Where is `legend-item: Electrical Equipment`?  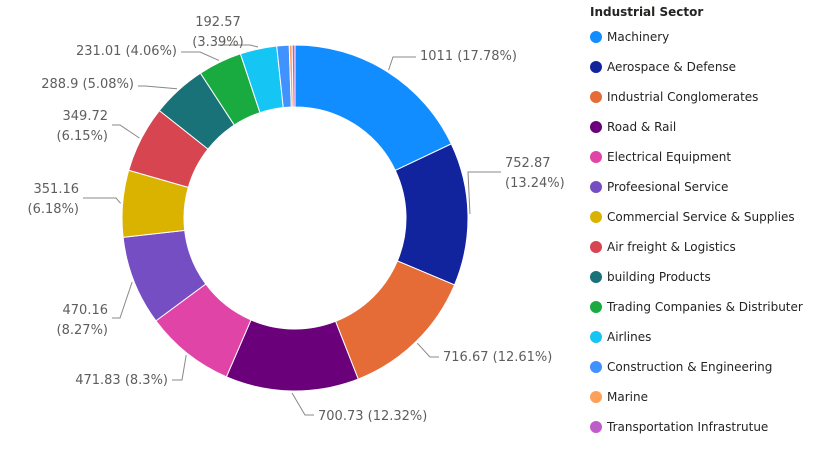
legend-item: Electrical Equipment is located at coordinates (714, 157).